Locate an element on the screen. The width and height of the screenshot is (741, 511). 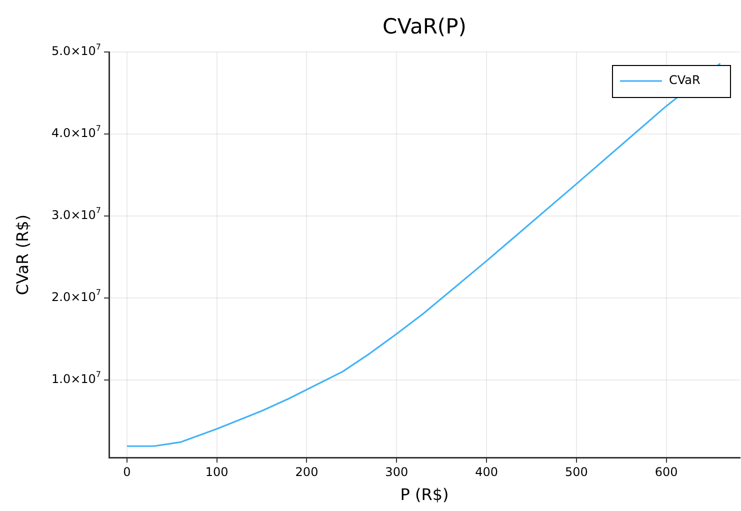
chart-title: CVaR(P) is located at coordinates (424, 26).